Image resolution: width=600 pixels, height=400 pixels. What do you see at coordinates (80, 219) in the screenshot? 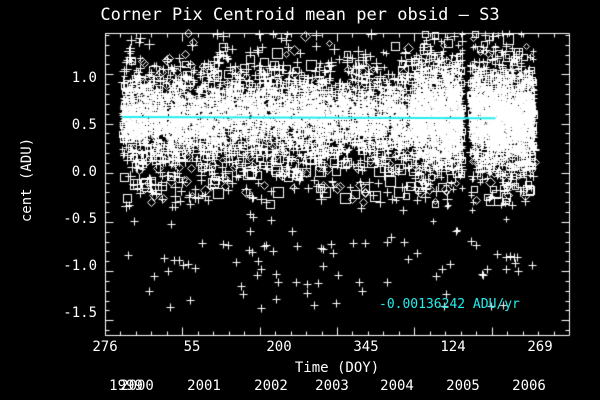
I see `y-tick-label-3: -0.5` at bounding box center [80, 219].